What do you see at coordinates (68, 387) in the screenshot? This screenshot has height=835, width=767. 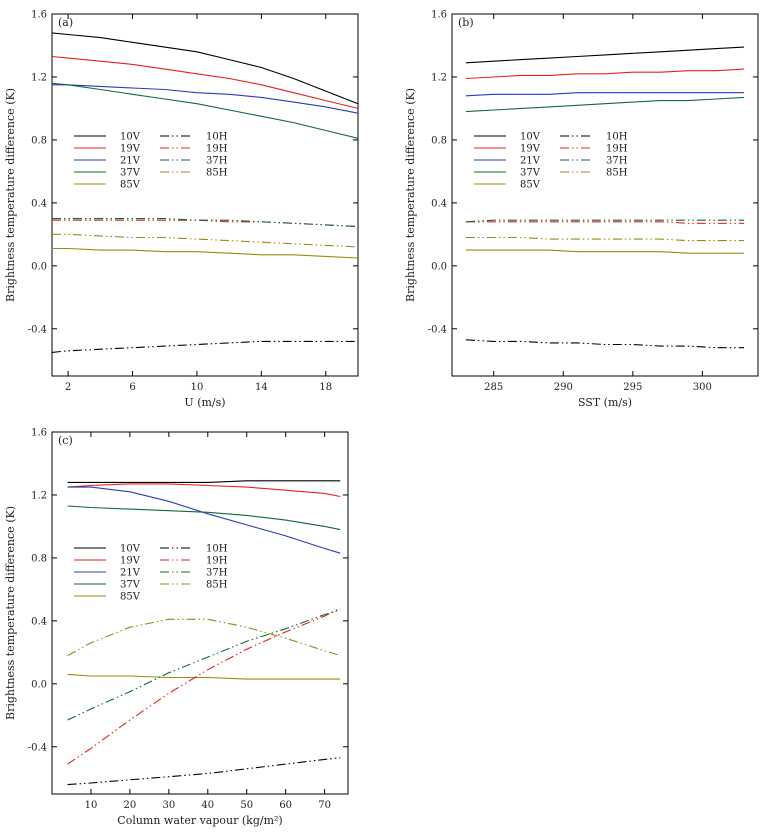 I see `x-tick-label: 2` at bounding box center [68, 387].